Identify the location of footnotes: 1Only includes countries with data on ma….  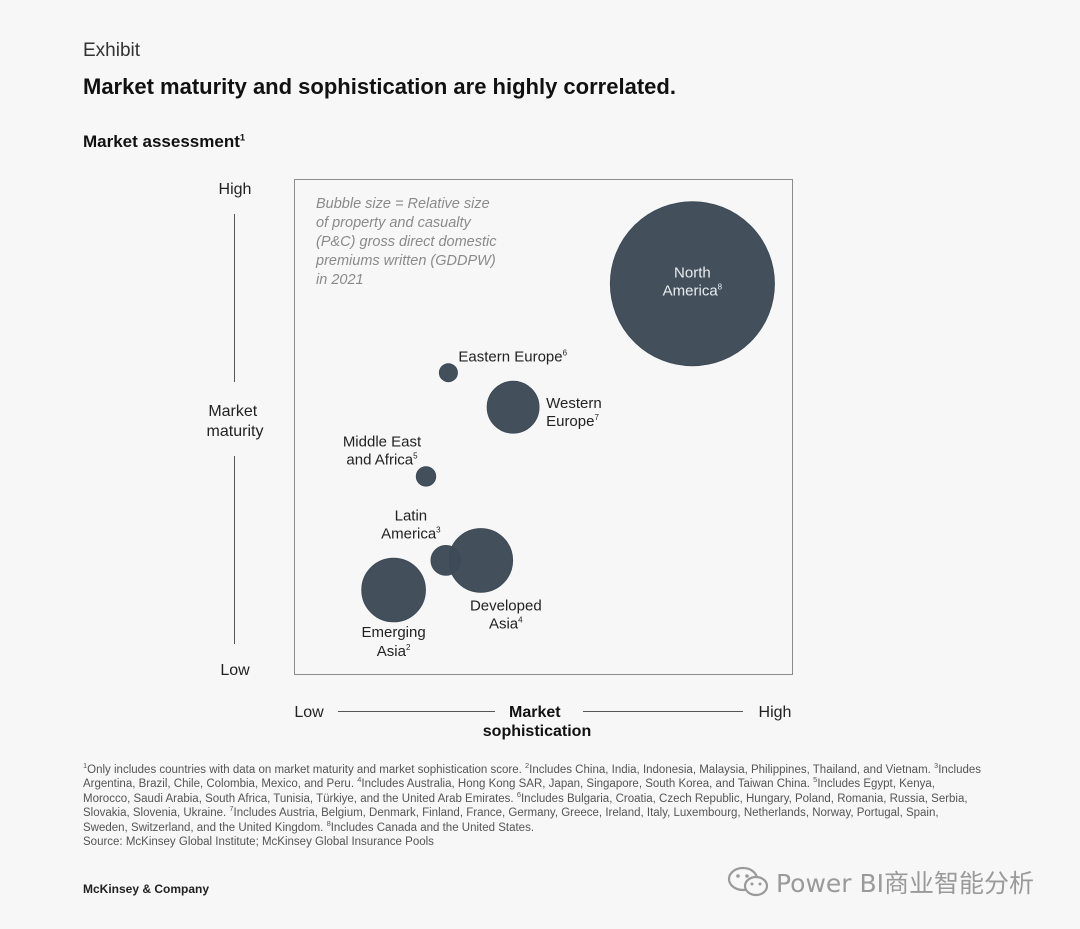
(533, 805).